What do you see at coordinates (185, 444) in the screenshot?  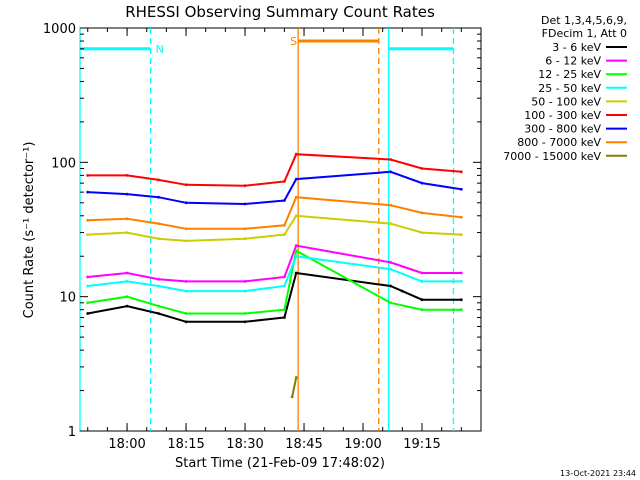 I see `x-tick-label: 18:15` at bounding box center [185, 444].